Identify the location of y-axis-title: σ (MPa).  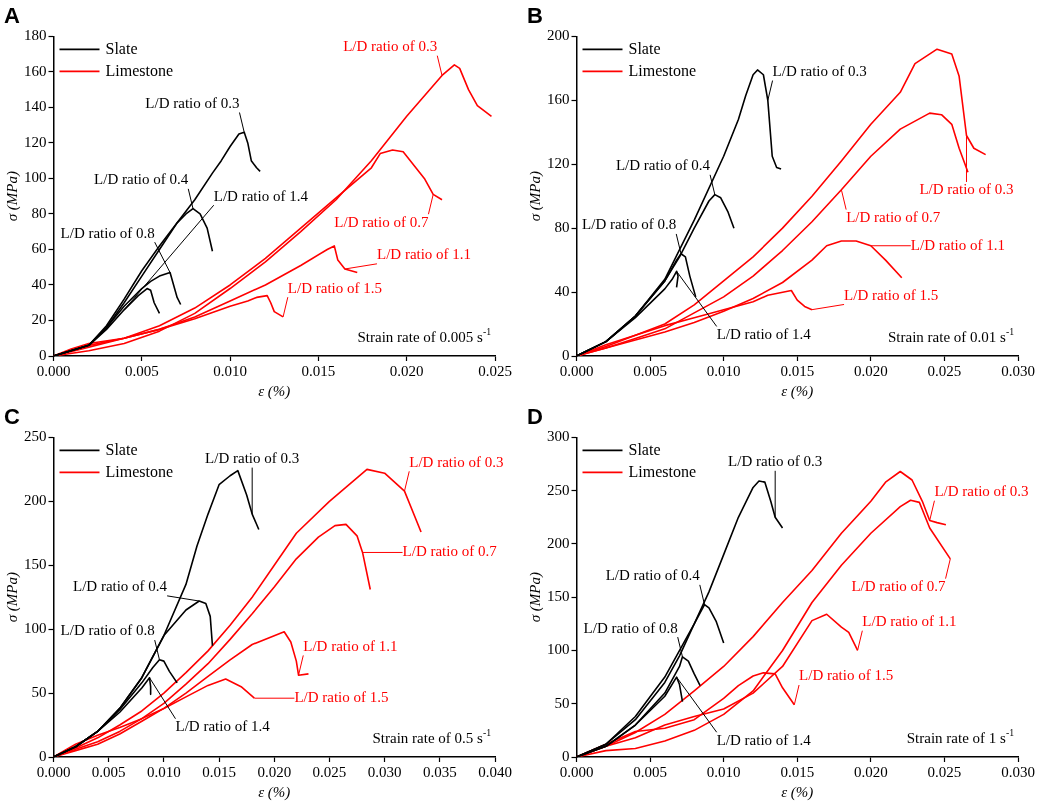
(12, 597).